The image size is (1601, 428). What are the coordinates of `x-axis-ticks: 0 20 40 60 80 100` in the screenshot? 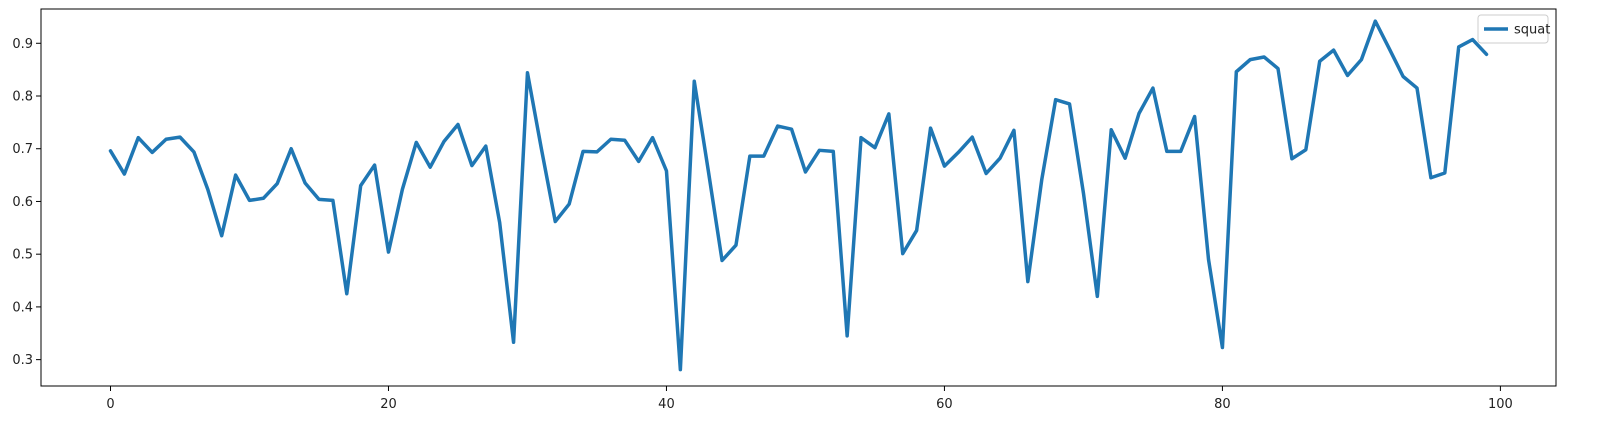 It's located at (809, 399).